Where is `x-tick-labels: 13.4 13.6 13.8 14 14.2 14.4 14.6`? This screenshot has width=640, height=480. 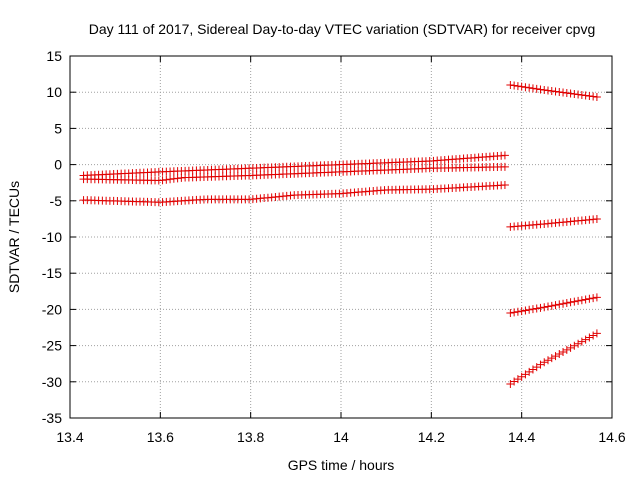 x-tick-labels: 13.4 13.6 13.8 14 14.2 14.4 14.6 is located at coordinates (340, 437).